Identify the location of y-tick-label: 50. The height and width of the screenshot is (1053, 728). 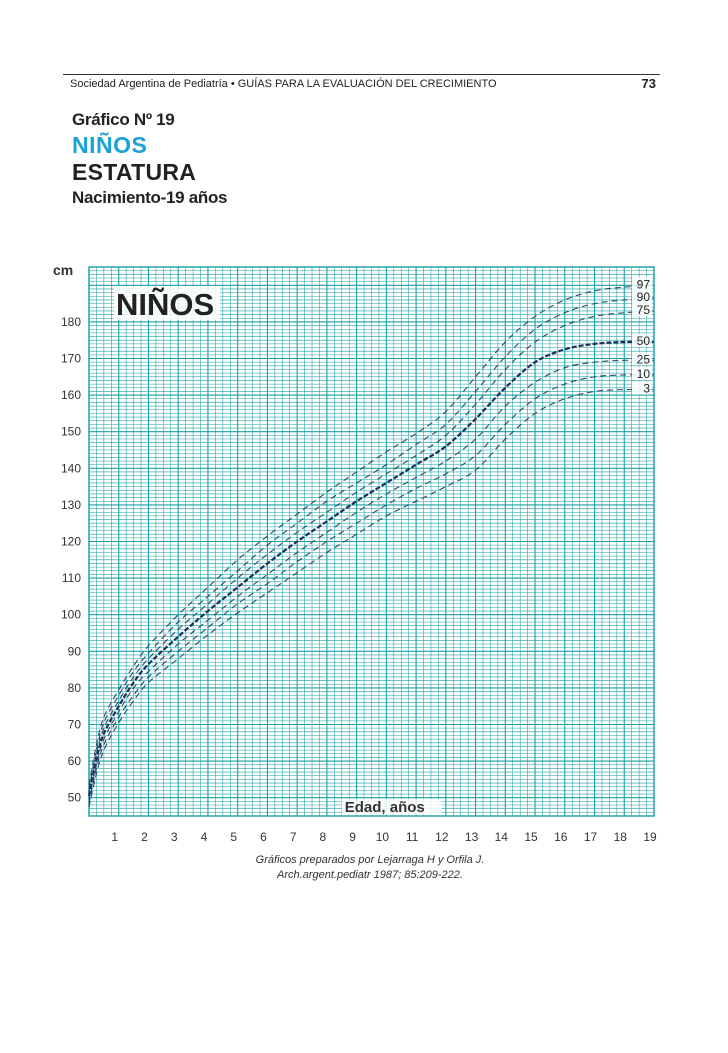
(75, 798).